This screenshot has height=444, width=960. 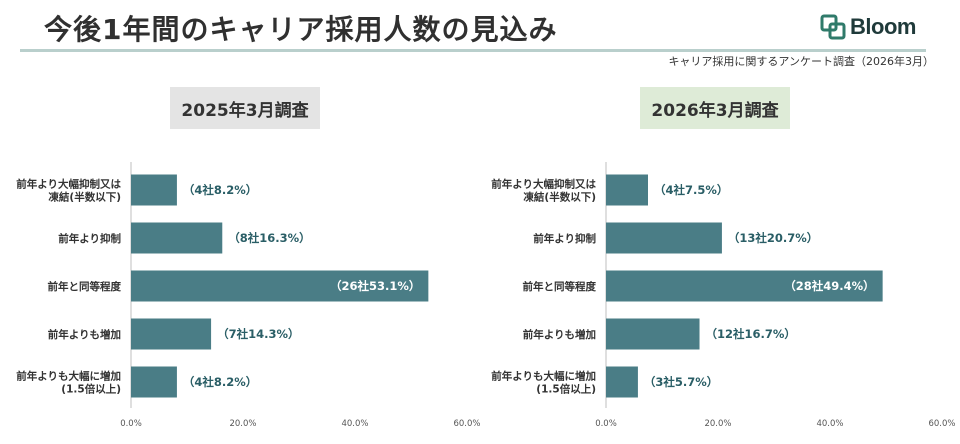 What do you see at coordinates (375, 286) in the screenshot?
I see `data-label: （26社53.1%）` at bounding box center [375, 286].